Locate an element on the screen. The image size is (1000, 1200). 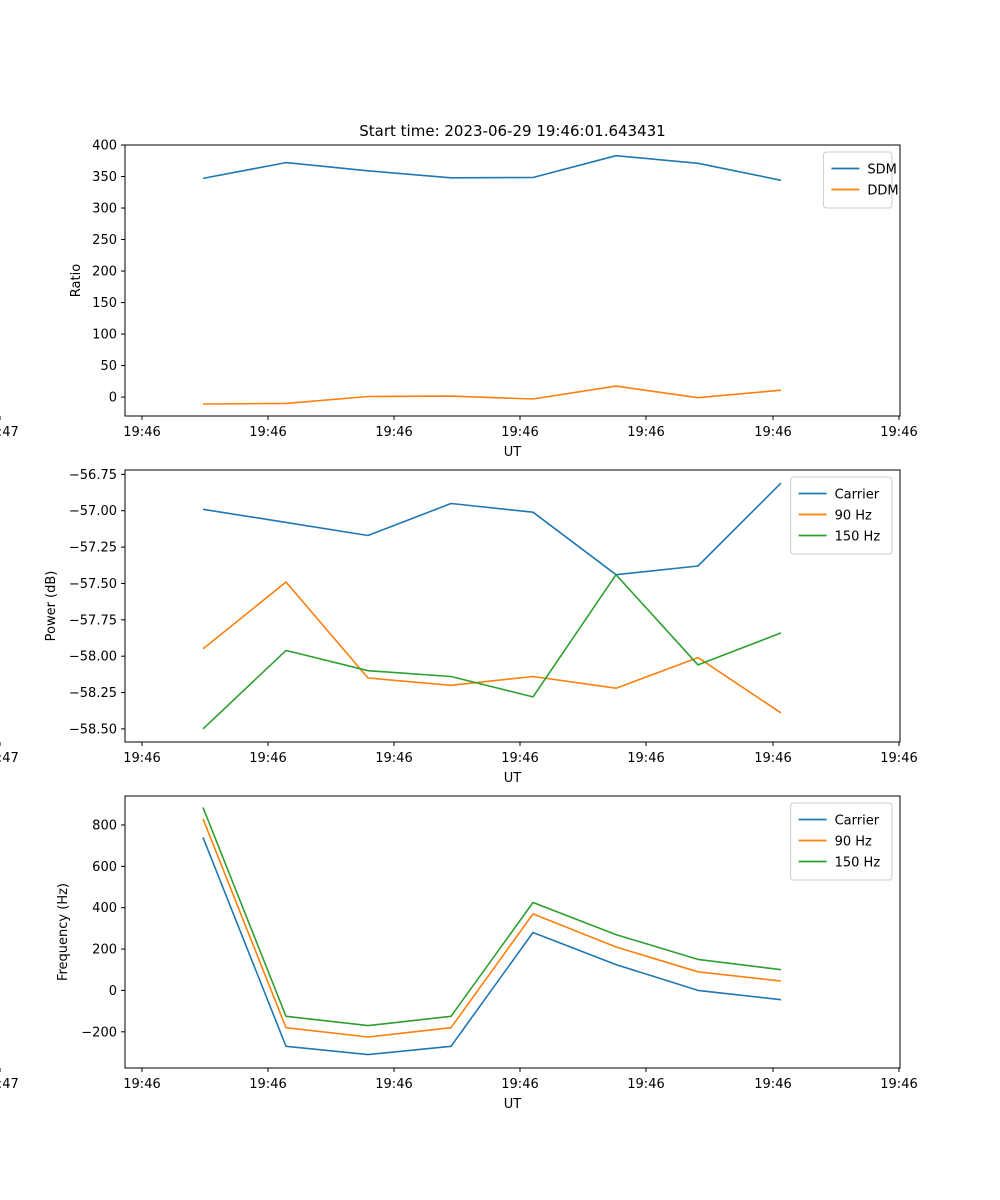
y-tick-label: 800 is located at coordinates (104, 825).